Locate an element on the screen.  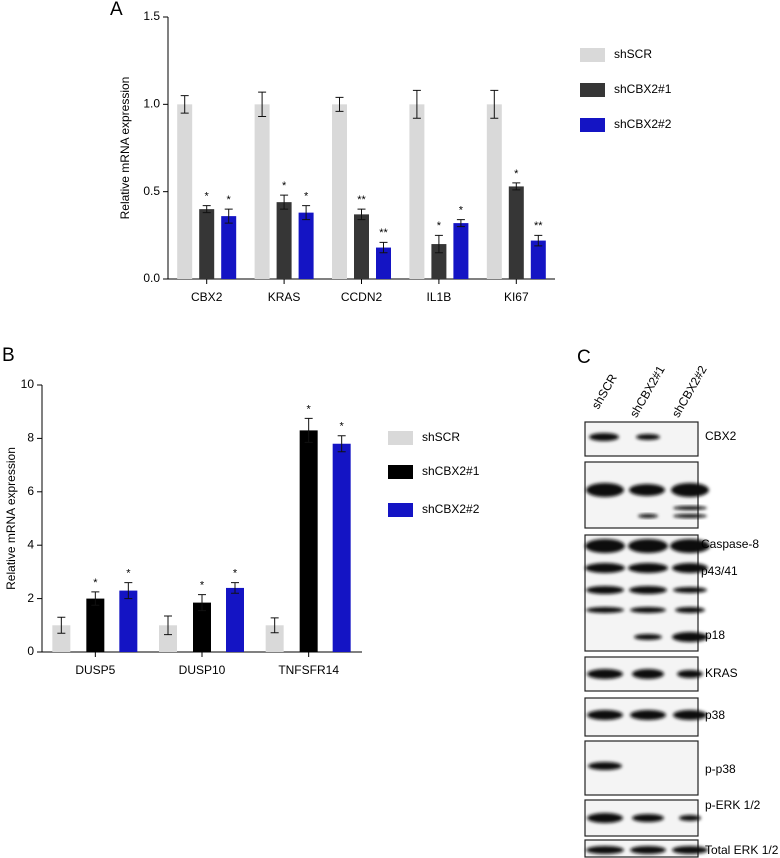
y-tick-label: 2 is located at coordinates (30, 598).